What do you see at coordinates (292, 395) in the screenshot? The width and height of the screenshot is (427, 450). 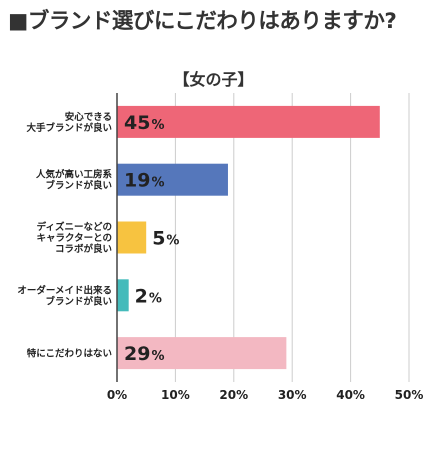 I see `x-tick-label: 30%` at bounding box center [292, 395].